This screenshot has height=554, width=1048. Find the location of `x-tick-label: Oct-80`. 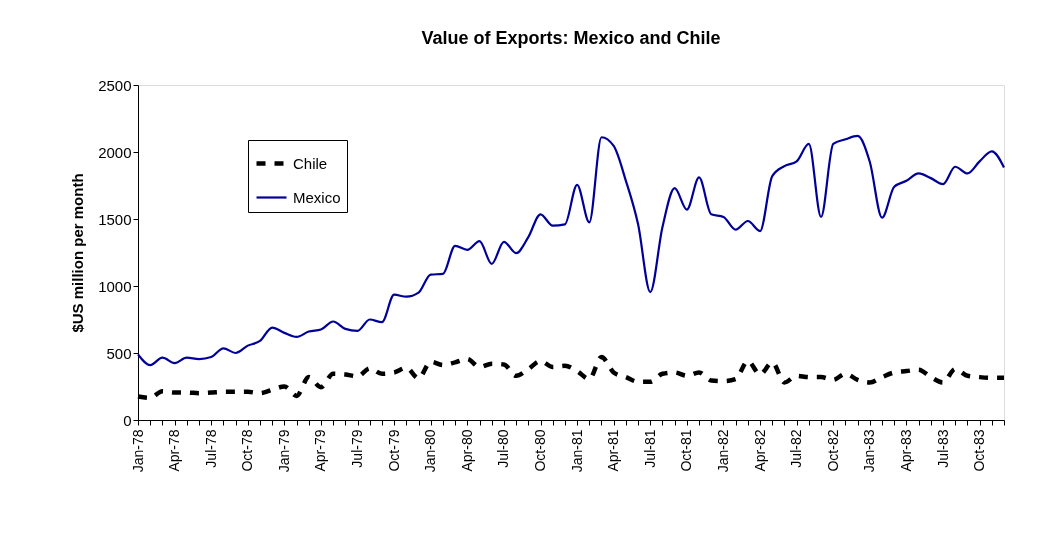

x-tick-label: Oct-80 is located at coordinates (540, 450).